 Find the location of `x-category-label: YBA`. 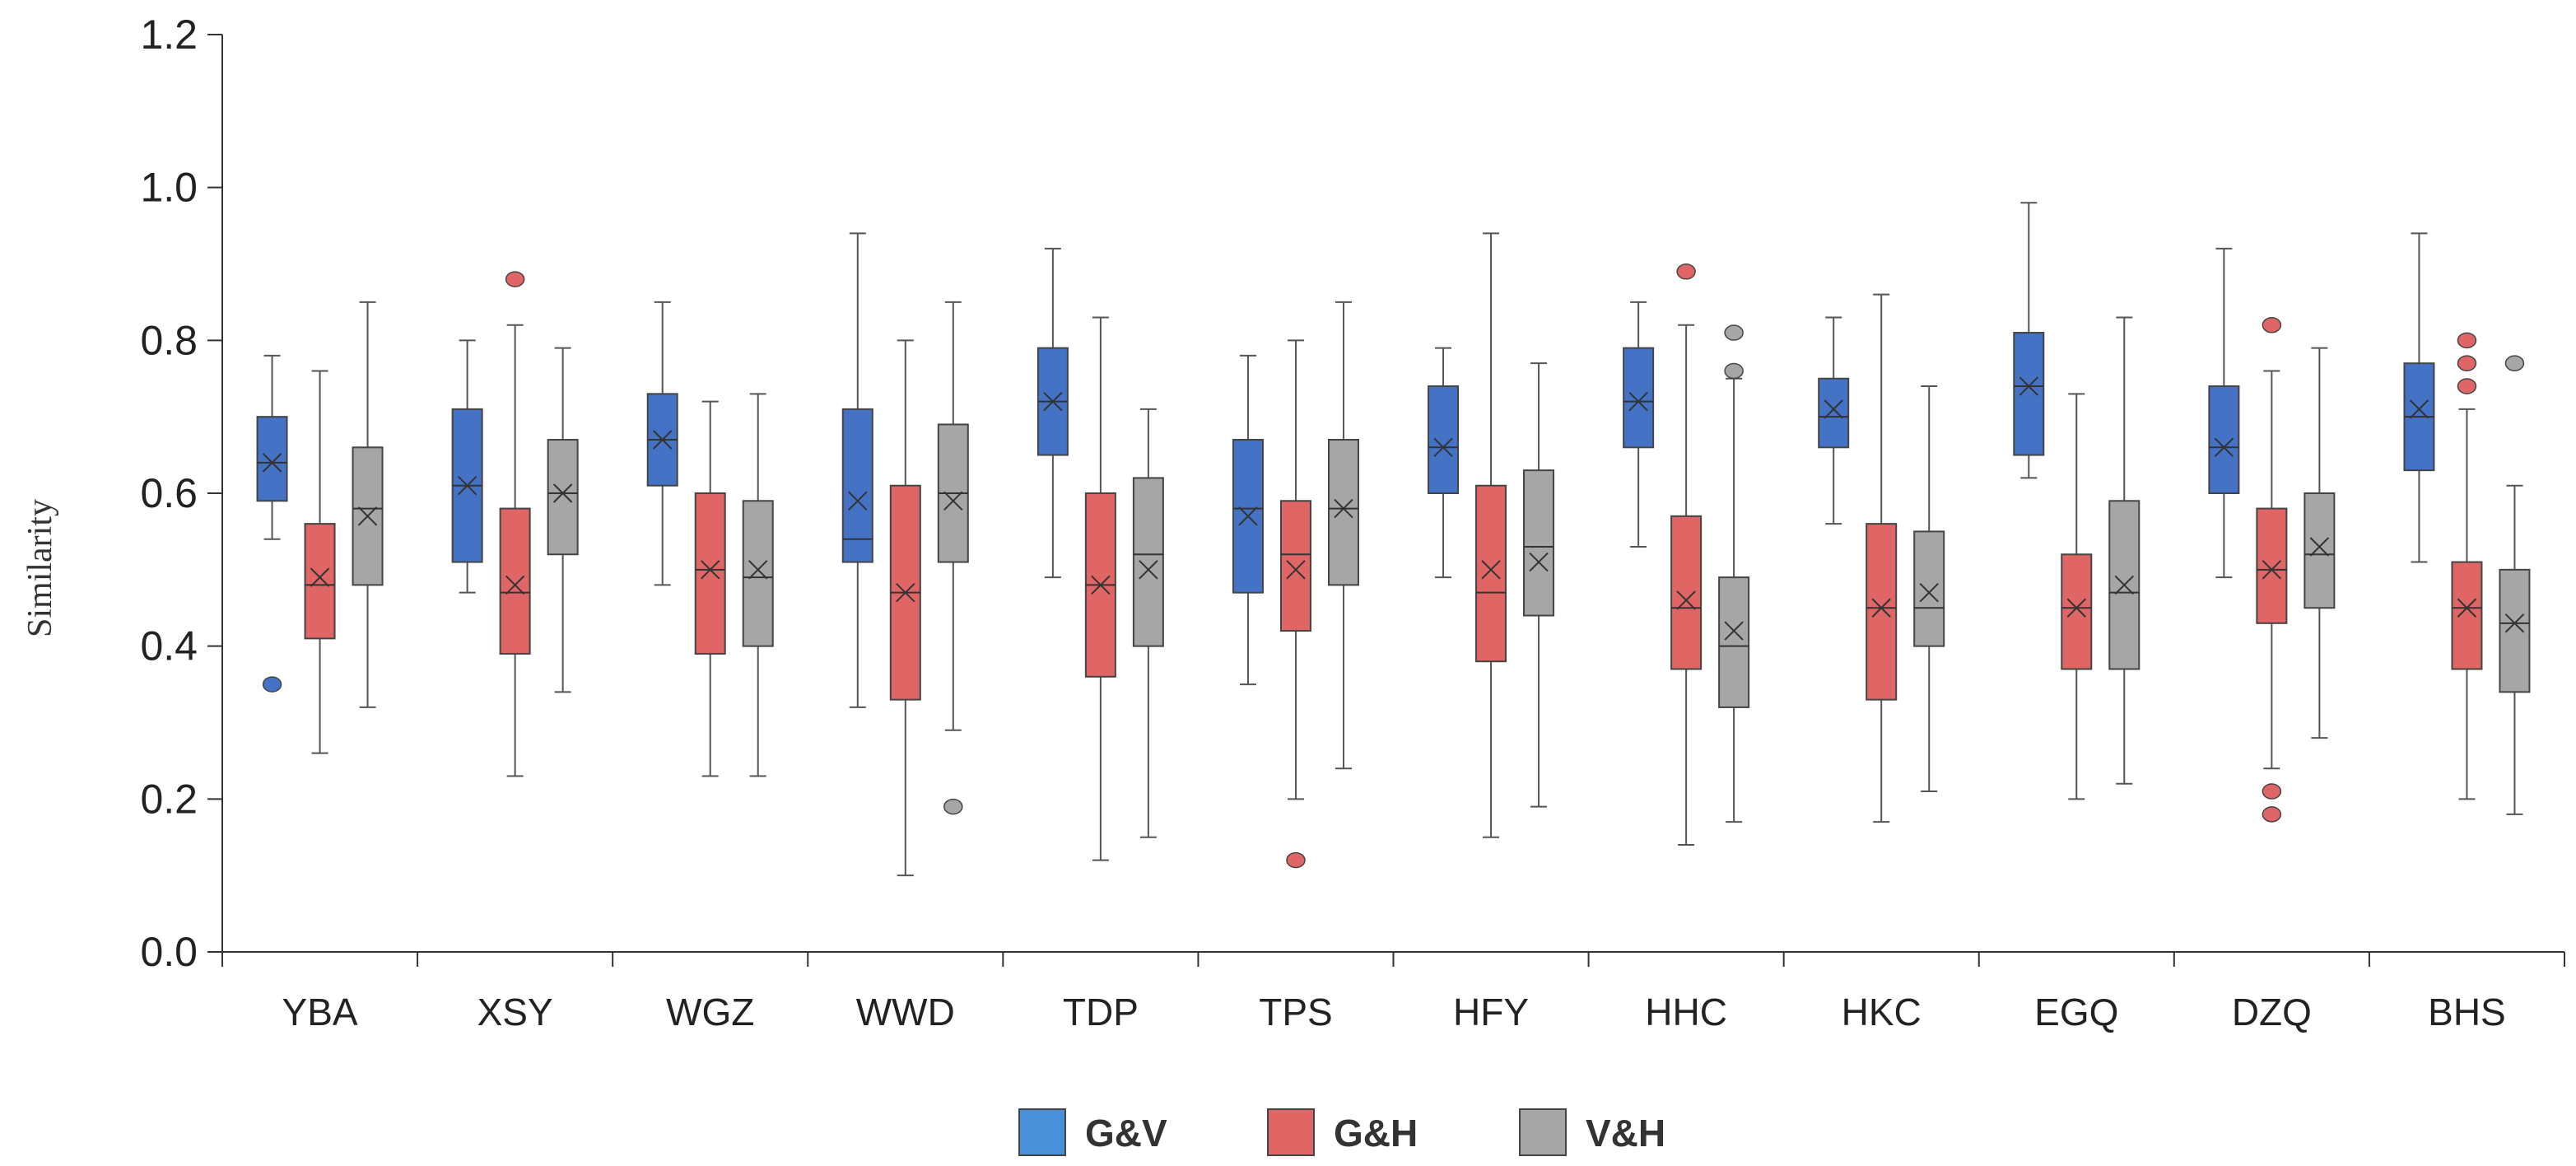

x-category-label: YBA is located at coordinates (320, 1012).